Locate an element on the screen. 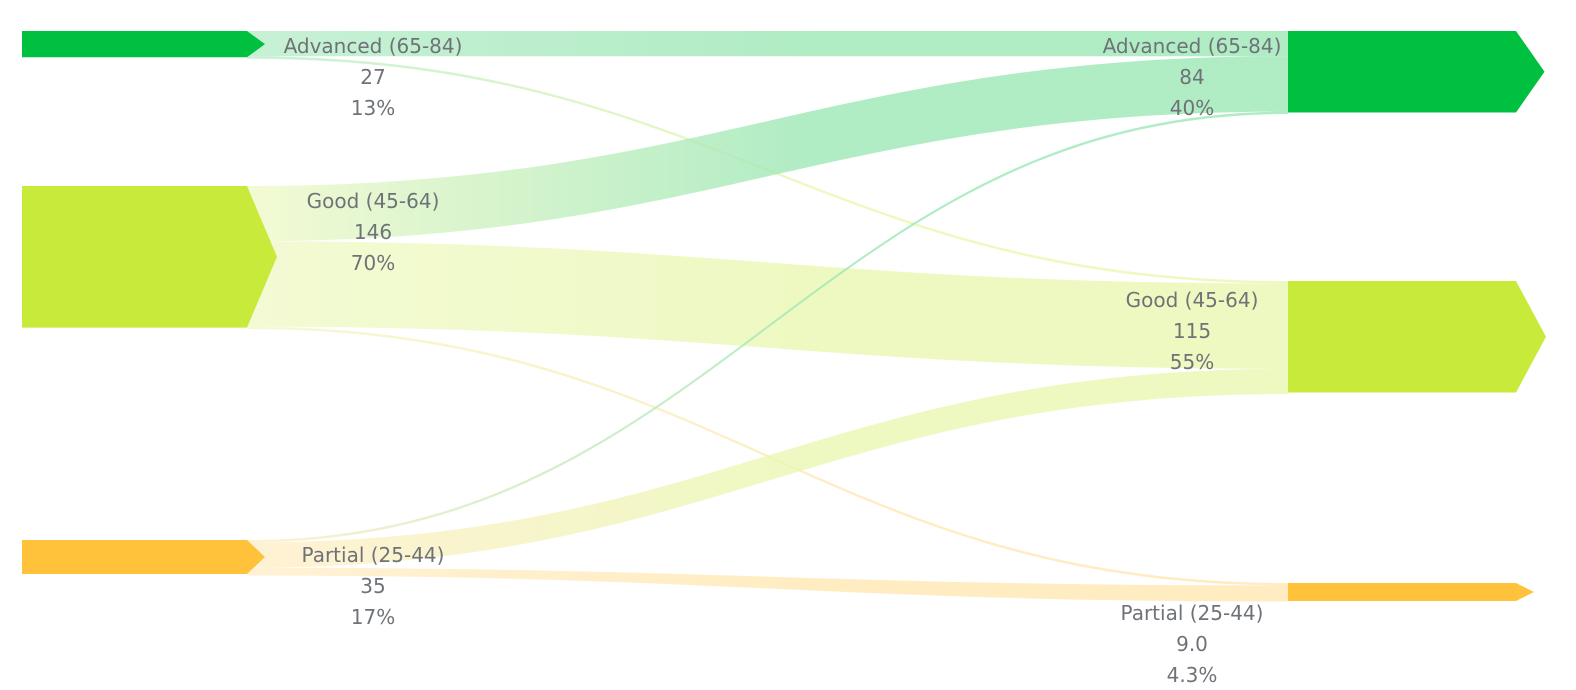 This screenshot has width=1576, height=690. node-value-src-advanced: 27 is located at coordinates (372, 77).